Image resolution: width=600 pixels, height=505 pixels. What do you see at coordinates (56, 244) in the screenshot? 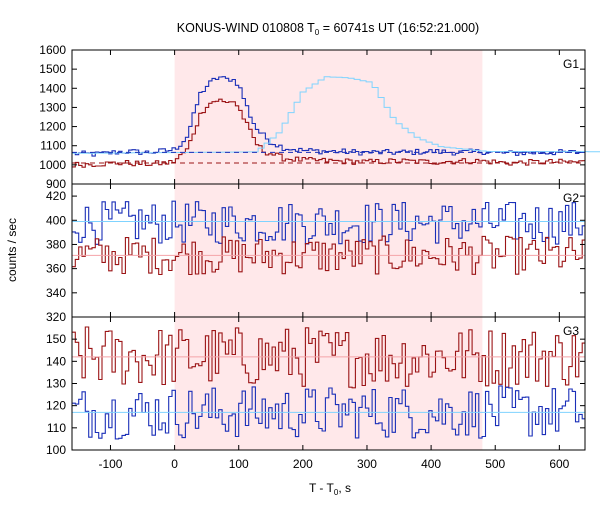
I see `y-tick-label: 380` at bounding box center [56, 244].